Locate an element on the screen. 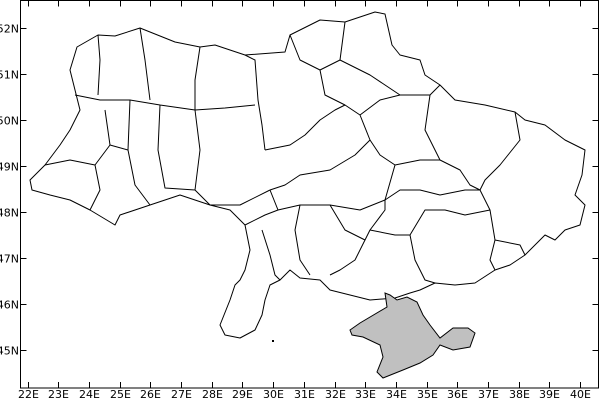 The image size is (600, 400). x-tick-label: 33E is located at coordinates (365, 394).